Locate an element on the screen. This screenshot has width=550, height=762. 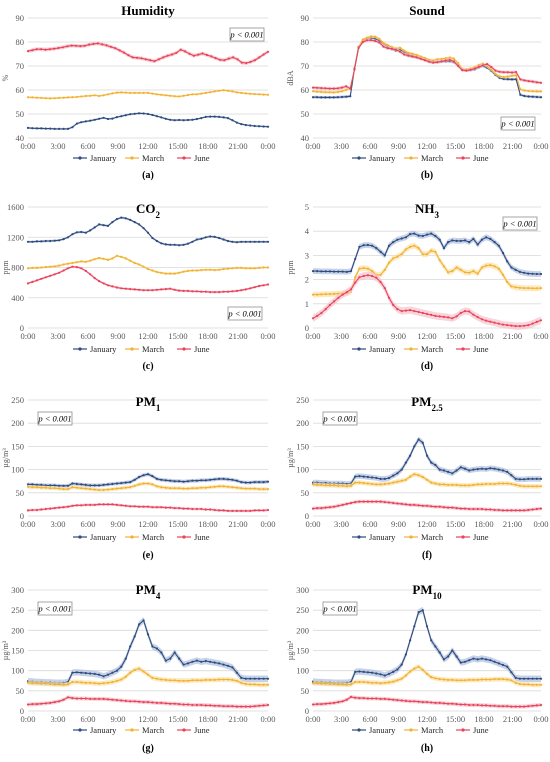
y-tick-label: 100 is located at coordinates (302, 470).